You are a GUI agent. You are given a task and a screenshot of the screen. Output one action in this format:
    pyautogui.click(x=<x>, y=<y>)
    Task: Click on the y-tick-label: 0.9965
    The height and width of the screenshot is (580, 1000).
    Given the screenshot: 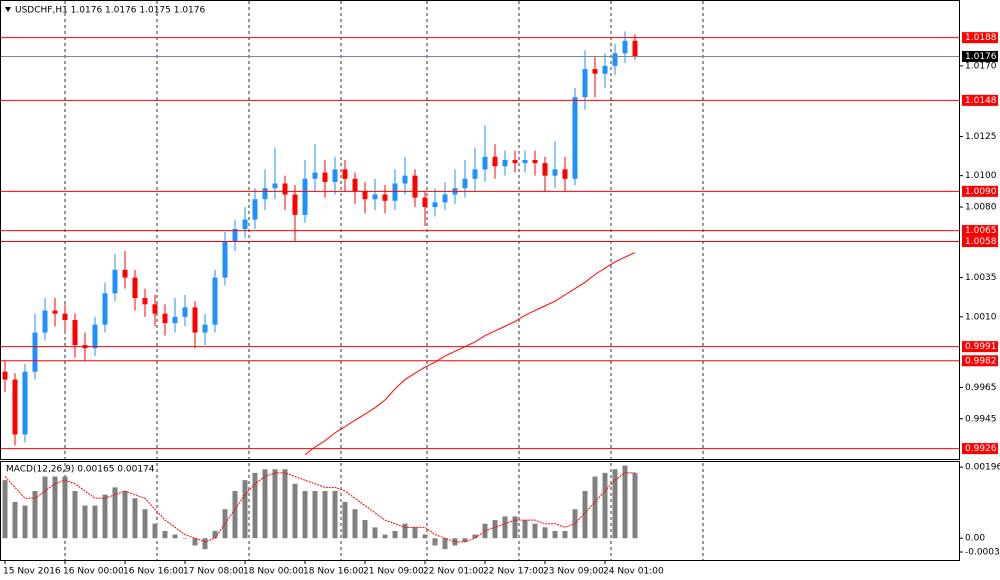 What is the action you would take?
    pyautogui.click(x=981, y=388)
    